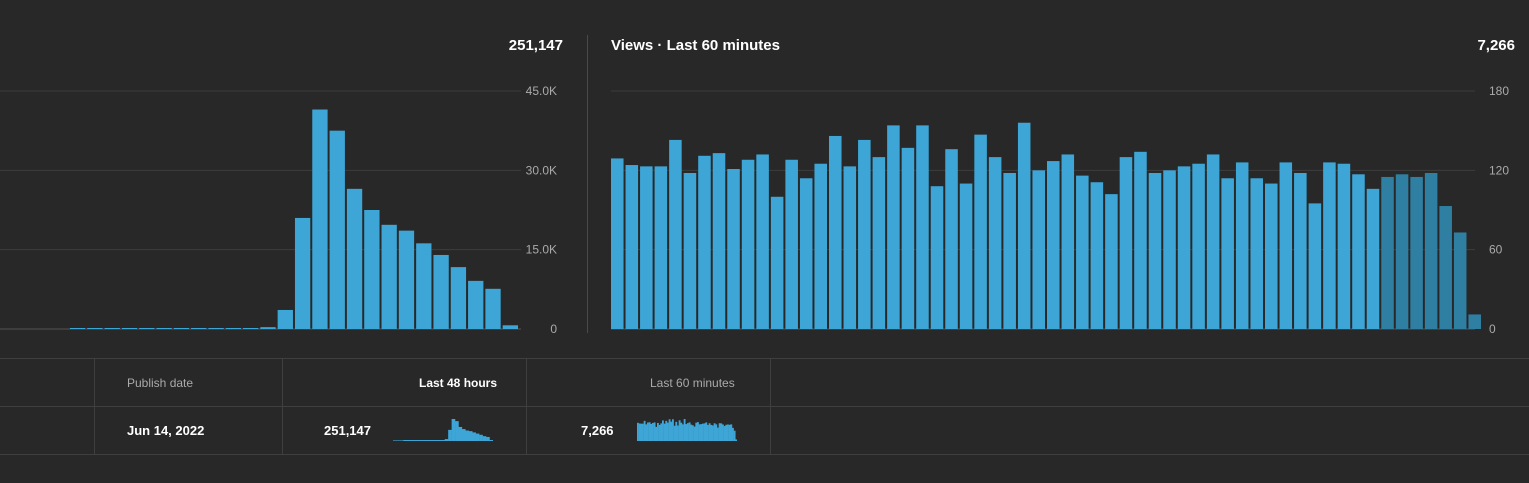 Image resolution: width=1529 pixels, height=483 pixels. I want to click on header-publish-date: Publish date, so click(160, 383).